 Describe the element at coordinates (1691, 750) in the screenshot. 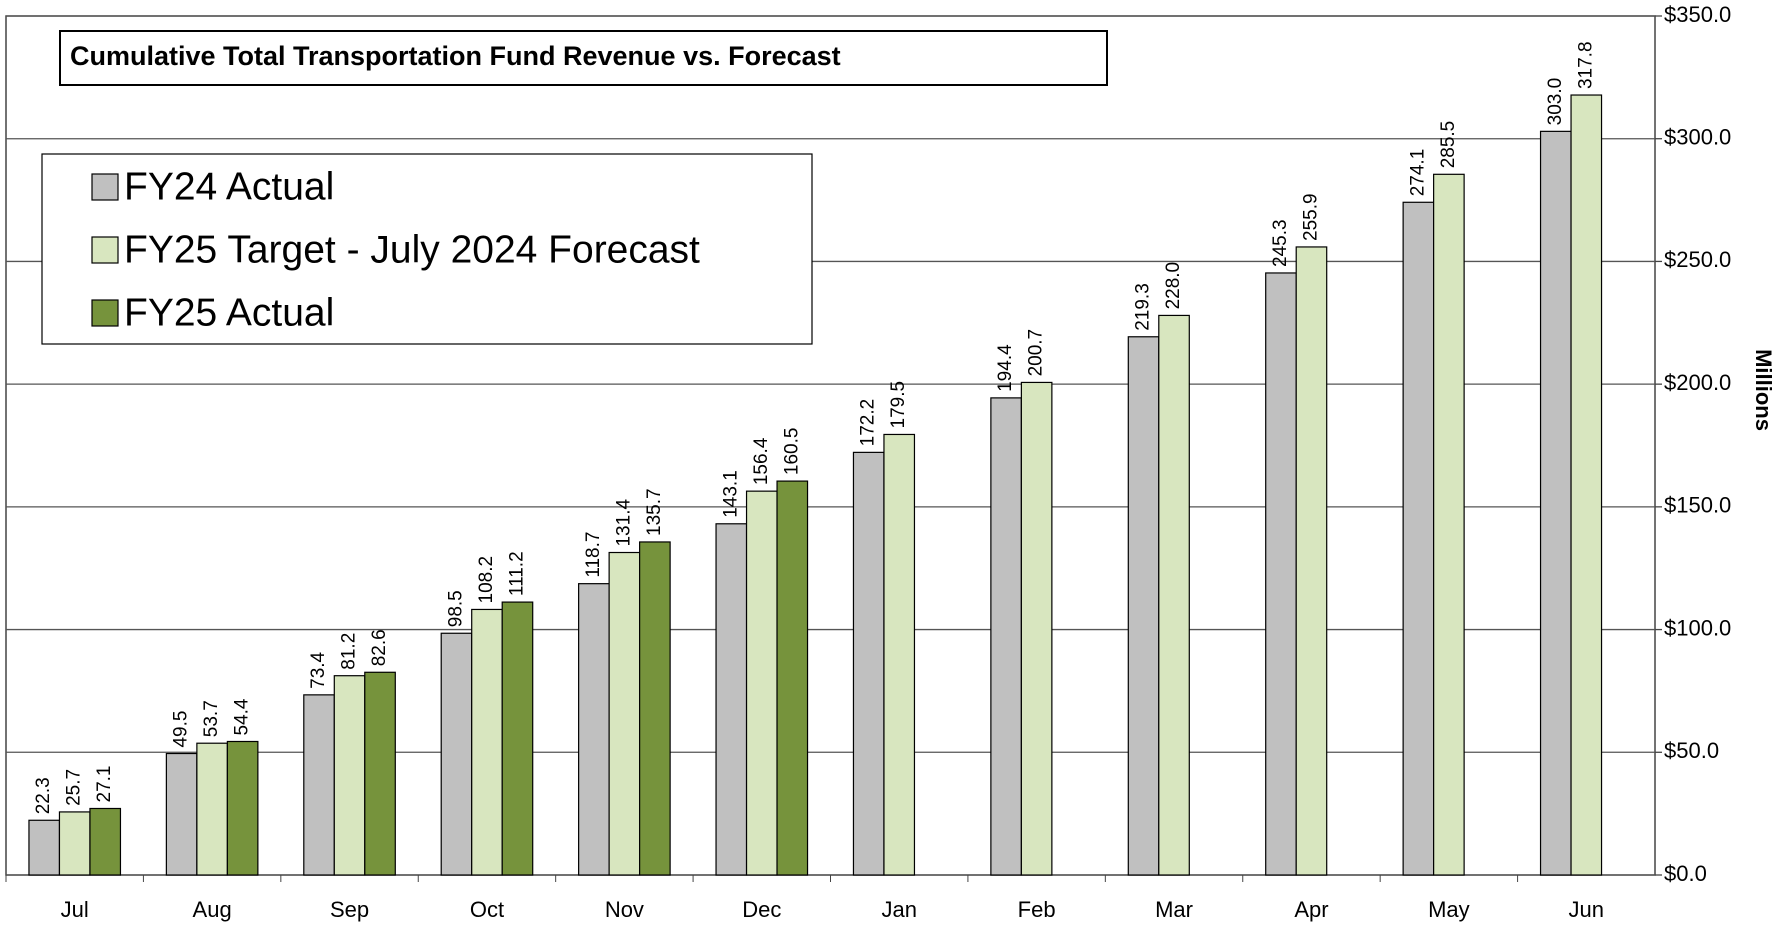

I see `y-tick-label: $50.0` at that location.